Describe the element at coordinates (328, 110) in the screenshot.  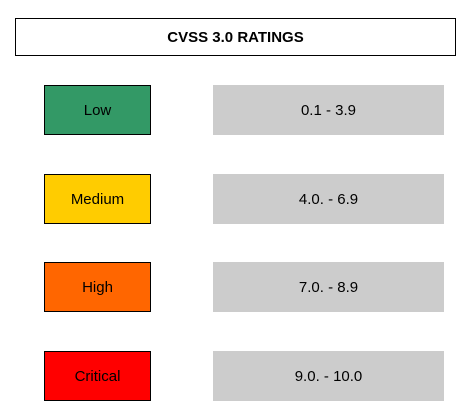
I see `score-range-low: 0.1 - 3.9` at that location.